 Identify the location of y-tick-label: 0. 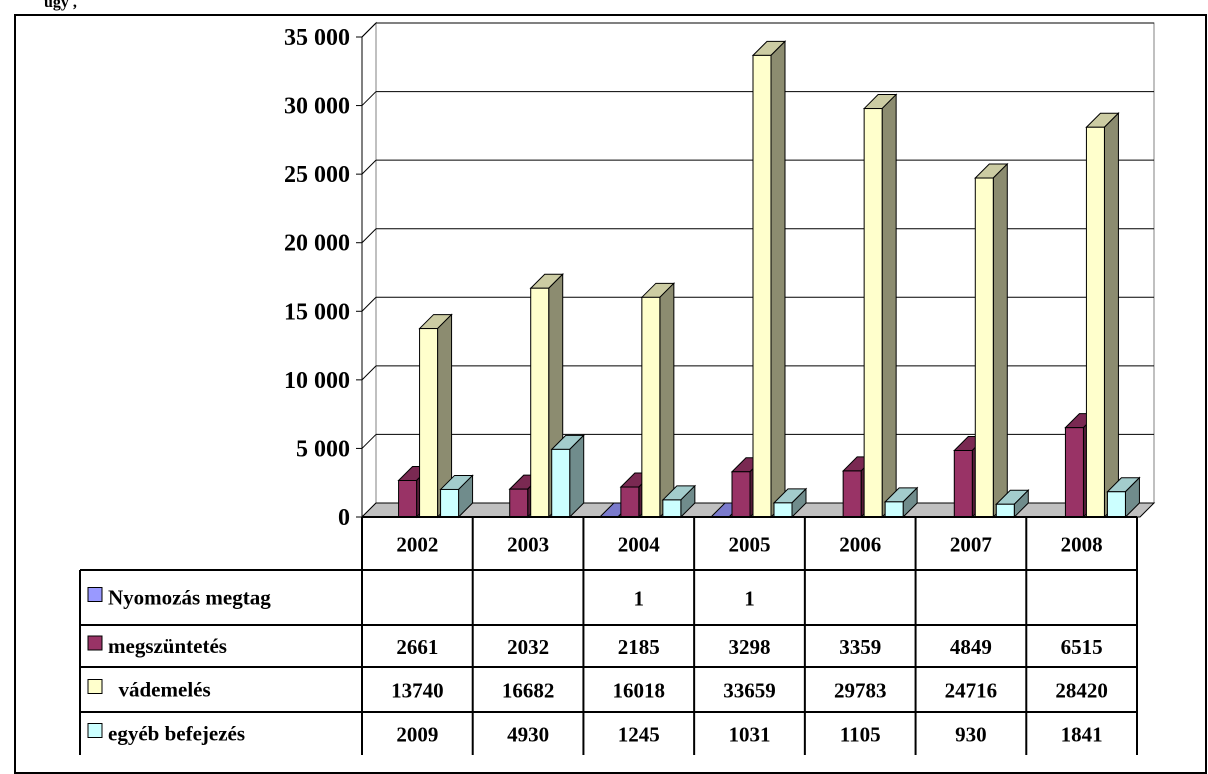
(344, 518).